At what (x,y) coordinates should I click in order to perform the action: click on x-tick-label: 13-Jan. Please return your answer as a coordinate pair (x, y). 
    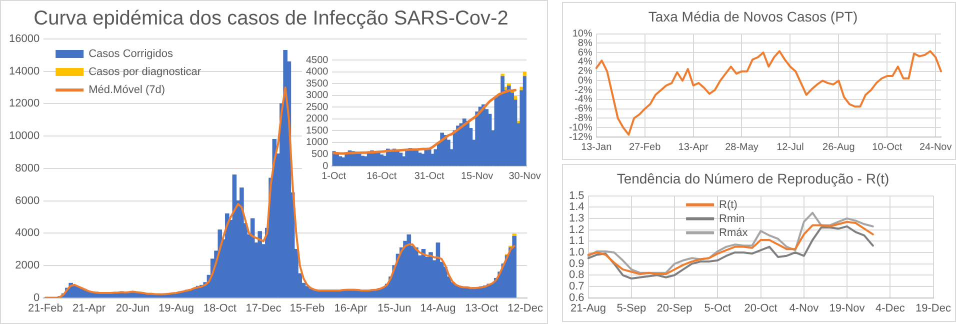
    Looking at the image, I should click on (596, 147).